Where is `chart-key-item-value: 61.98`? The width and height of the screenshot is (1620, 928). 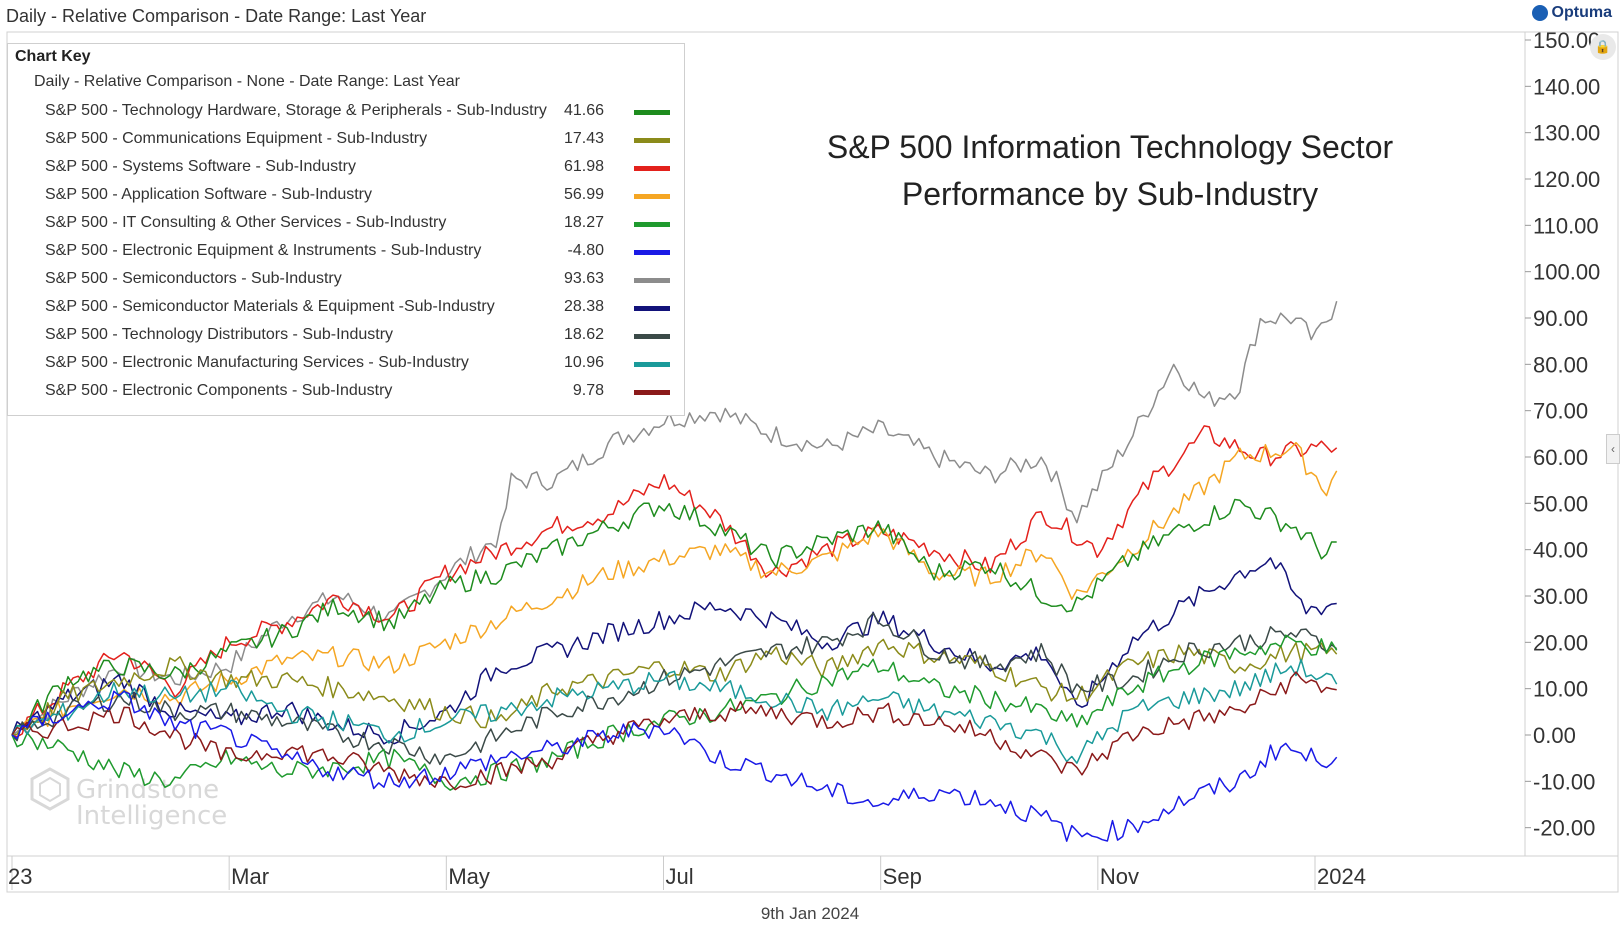 chart-key-item-value: 61.98 is located at coordinates (583, 166).